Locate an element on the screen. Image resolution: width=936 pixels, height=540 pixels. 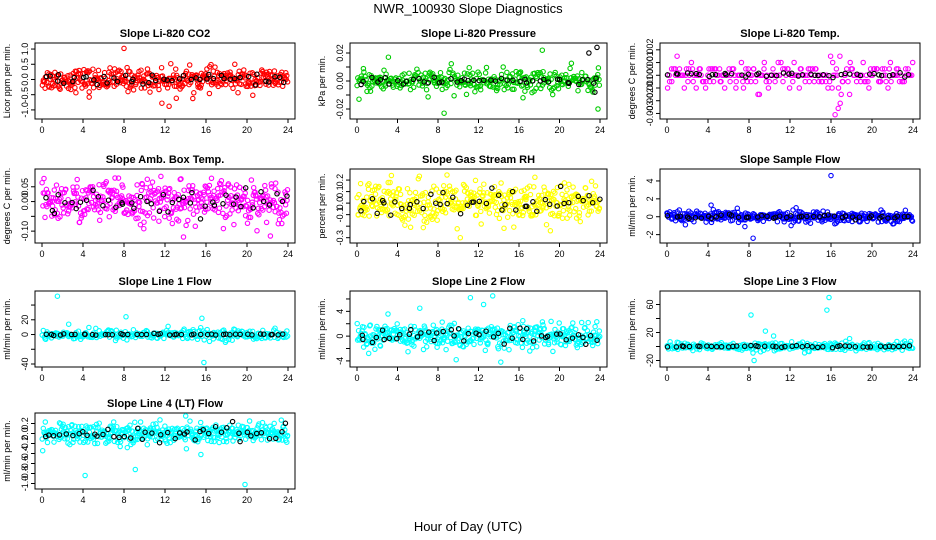
y-tick-label: 4 is located at coordinates (340, 311).